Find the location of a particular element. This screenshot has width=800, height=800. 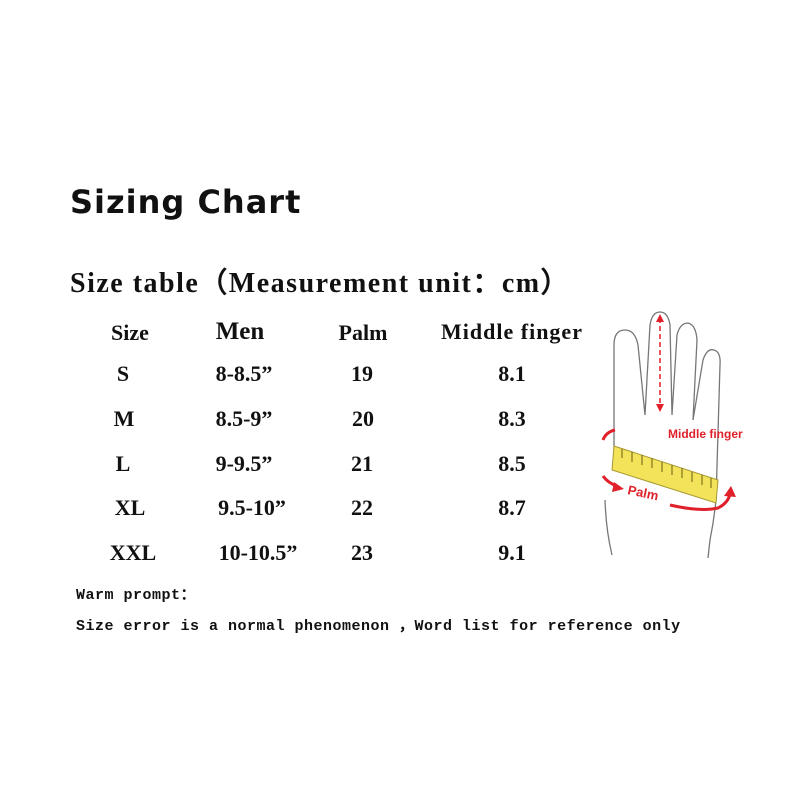

table-subtitle: Size table（Measurement unit：cm） is located at coordinates (320, 283).